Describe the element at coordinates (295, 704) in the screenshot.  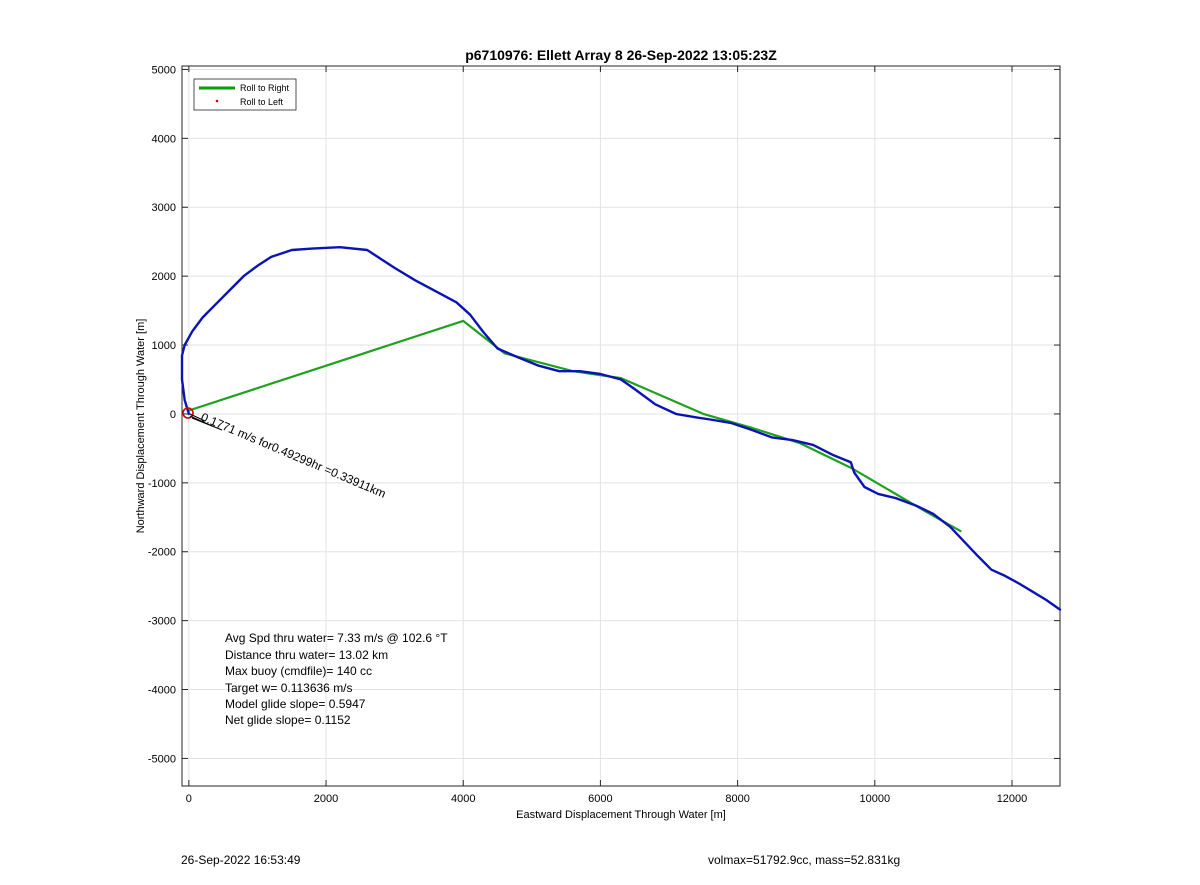
I see `stat-model-glide-slope: Model glide slope= 0.5947` at that location.